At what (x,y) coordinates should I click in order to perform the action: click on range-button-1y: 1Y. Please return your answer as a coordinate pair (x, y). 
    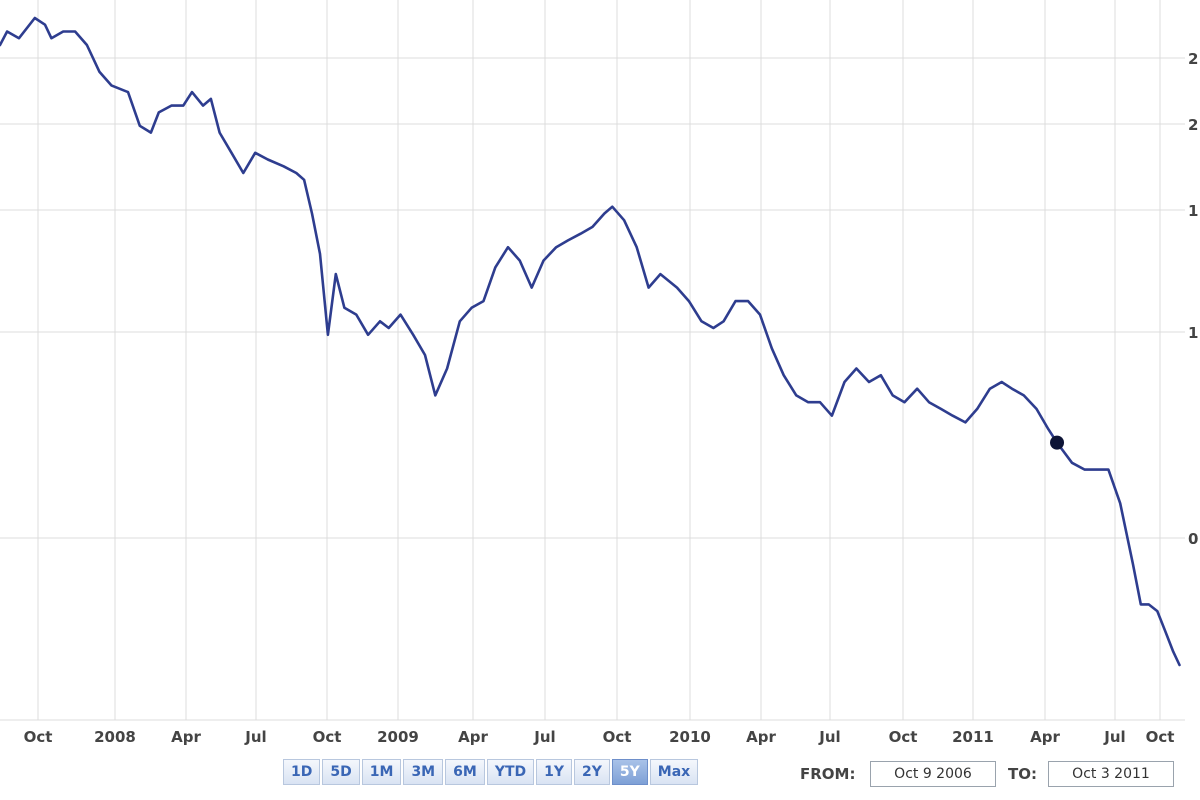
    Looking at the image, I should click on (554, 772).